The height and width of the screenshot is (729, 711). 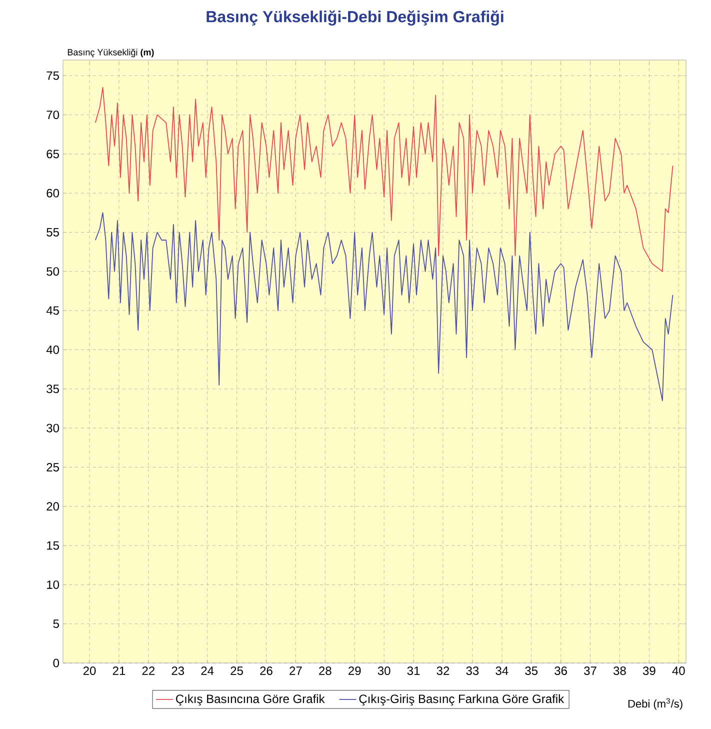 I want to click on y-tick-label: 50, so click(x=53, y=271).